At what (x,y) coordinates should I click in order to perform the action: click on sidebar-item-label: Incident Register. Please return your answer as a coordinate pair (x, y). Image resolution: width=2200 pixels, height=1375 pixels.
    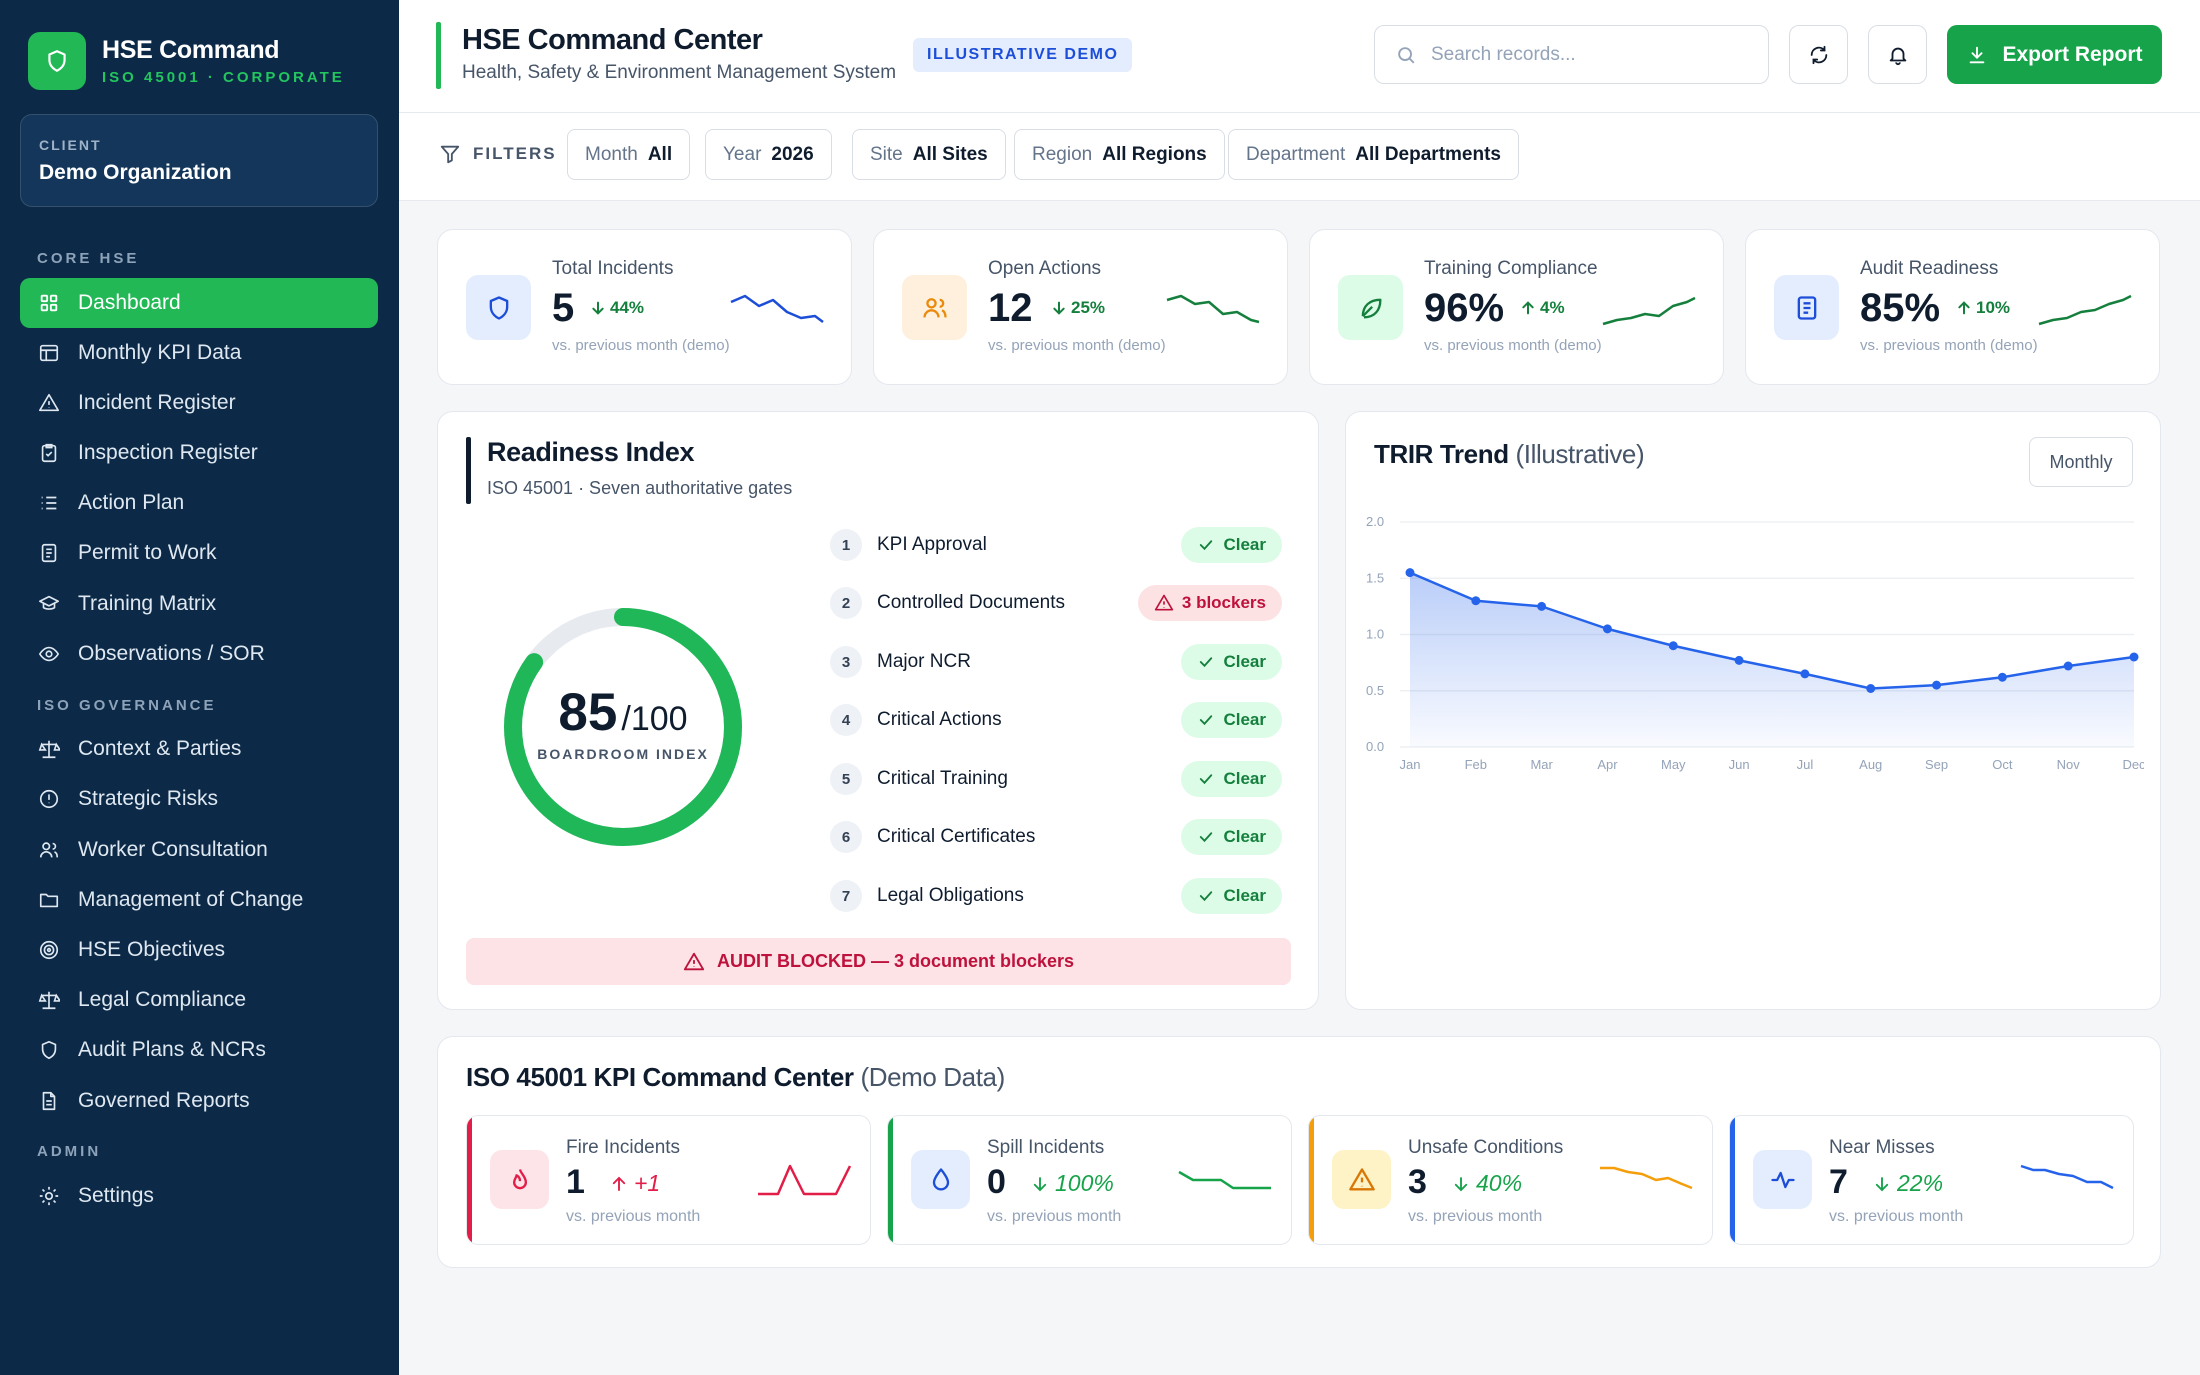
    Looking at the image, I should click on (157, 402).